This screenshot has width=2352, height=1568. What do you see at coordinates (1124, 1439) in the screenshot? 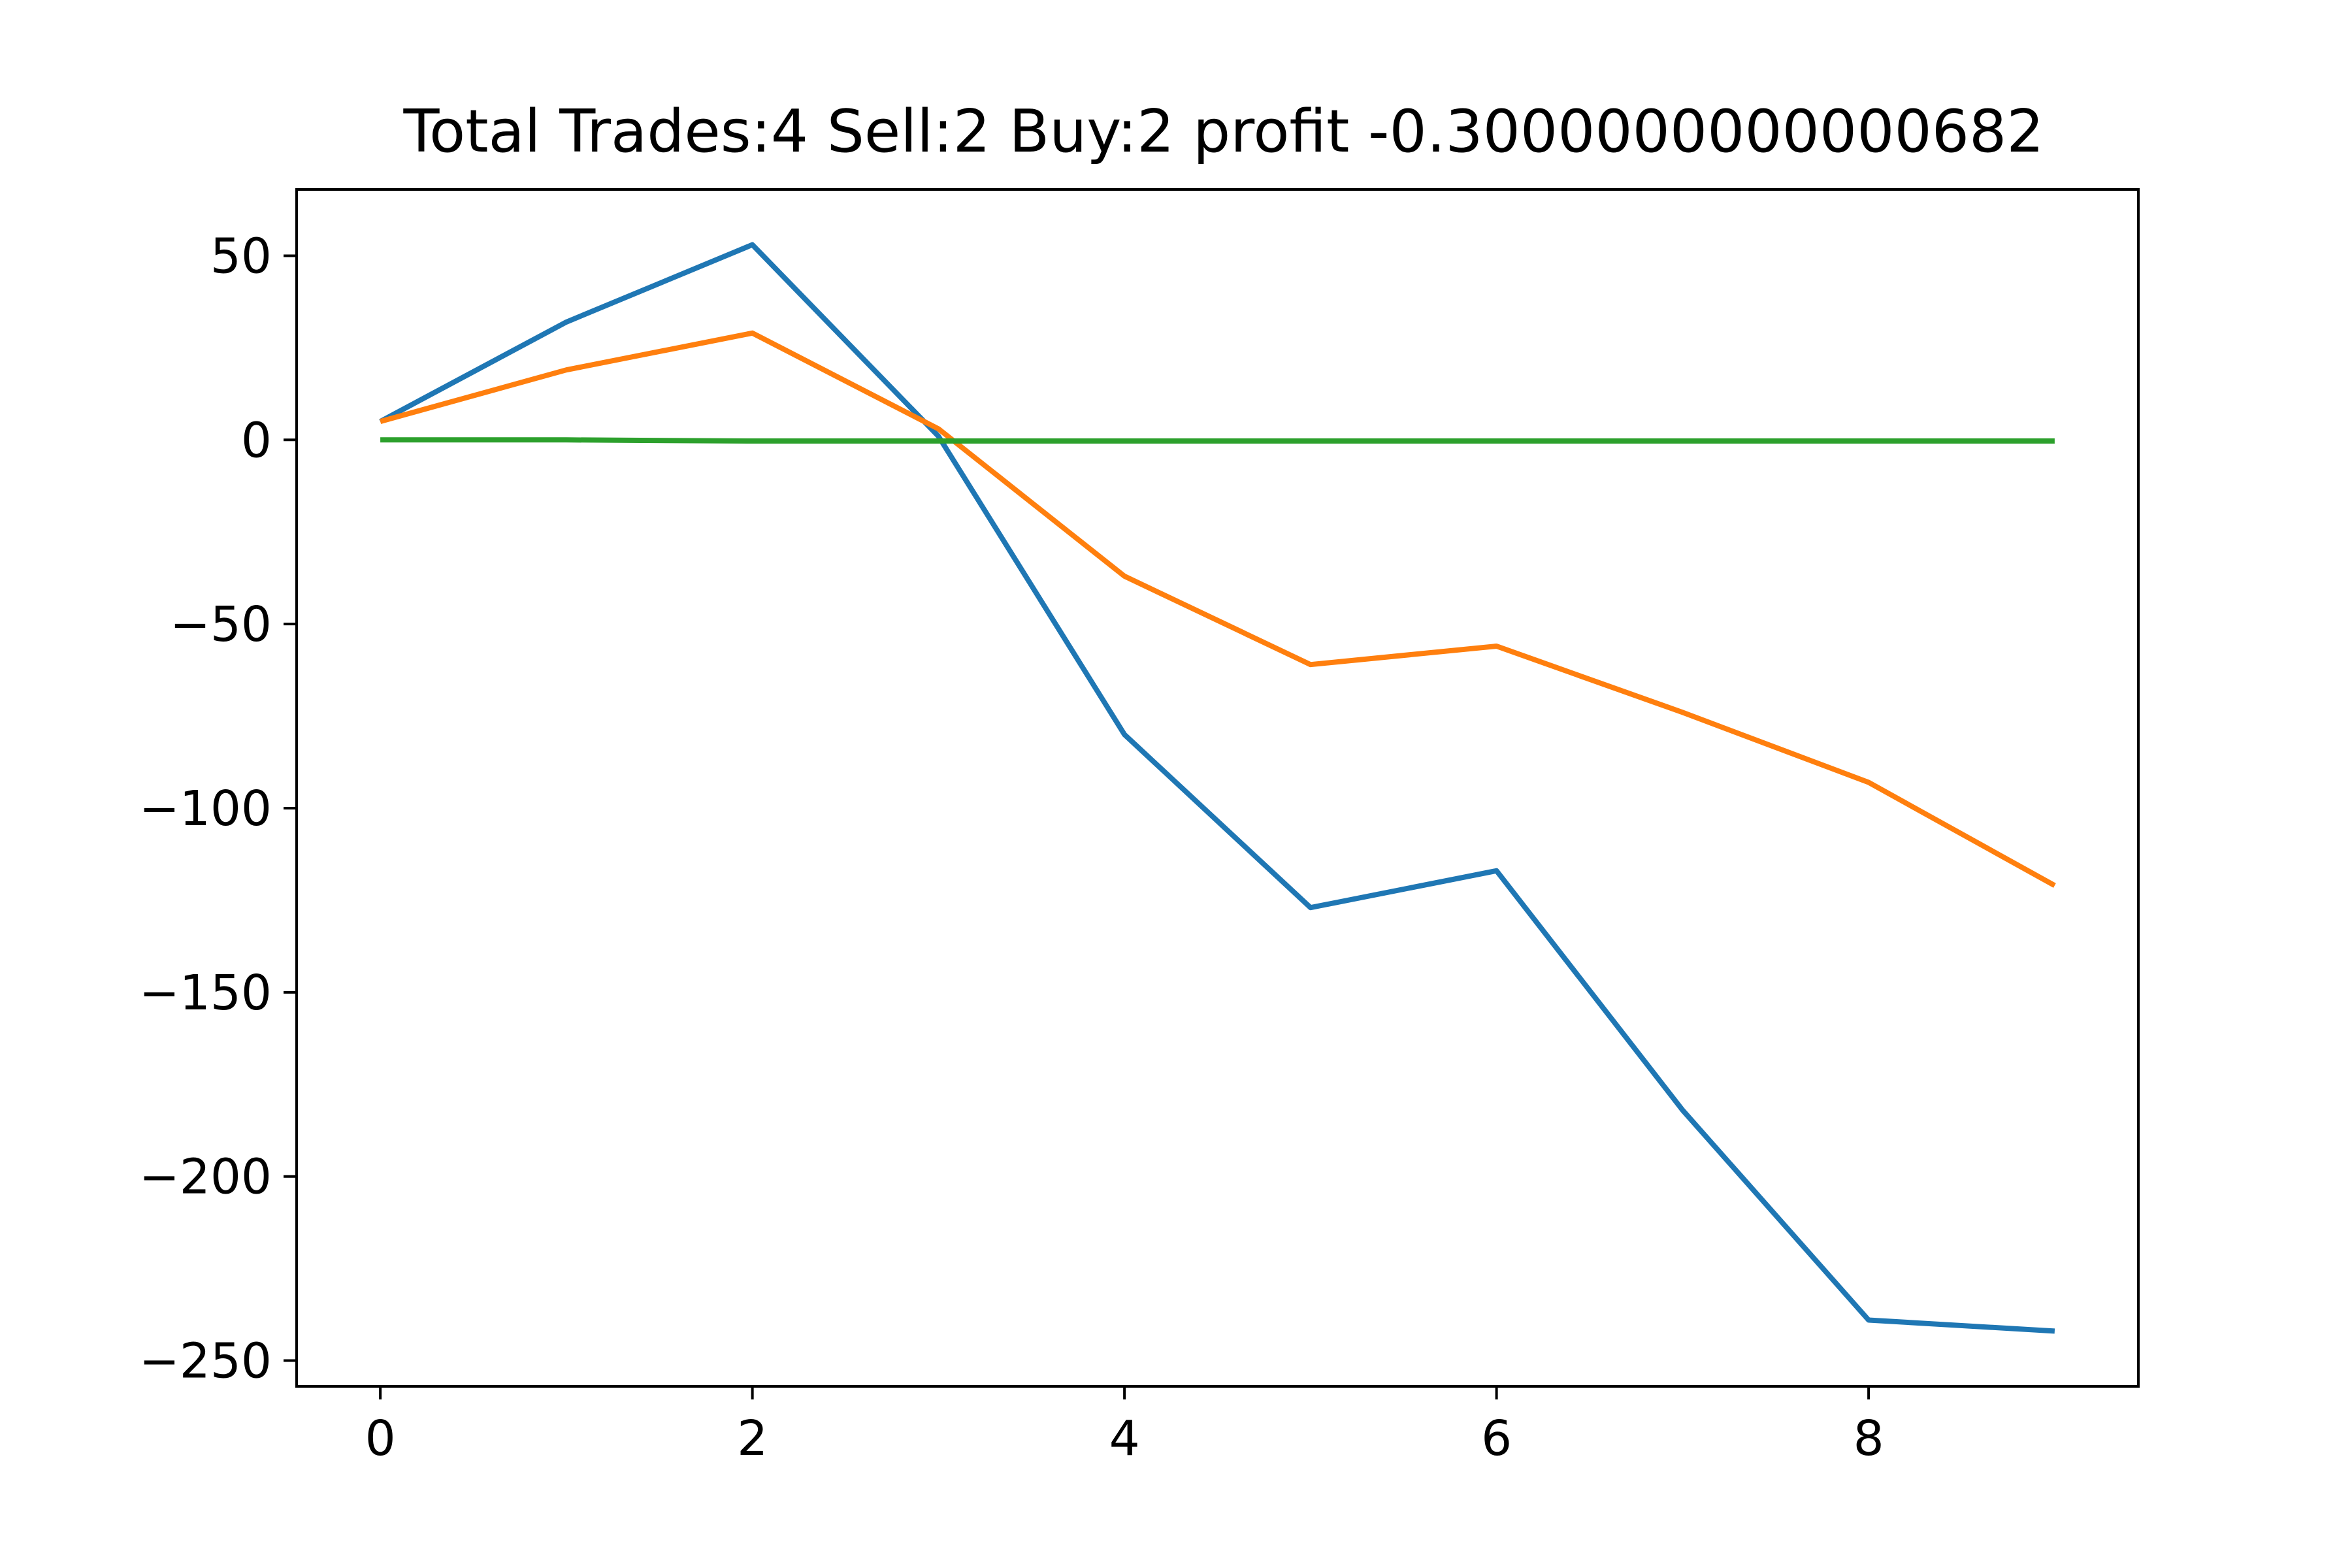
I see `x-tick-label: 4` at bounding box center [1124, 1439].